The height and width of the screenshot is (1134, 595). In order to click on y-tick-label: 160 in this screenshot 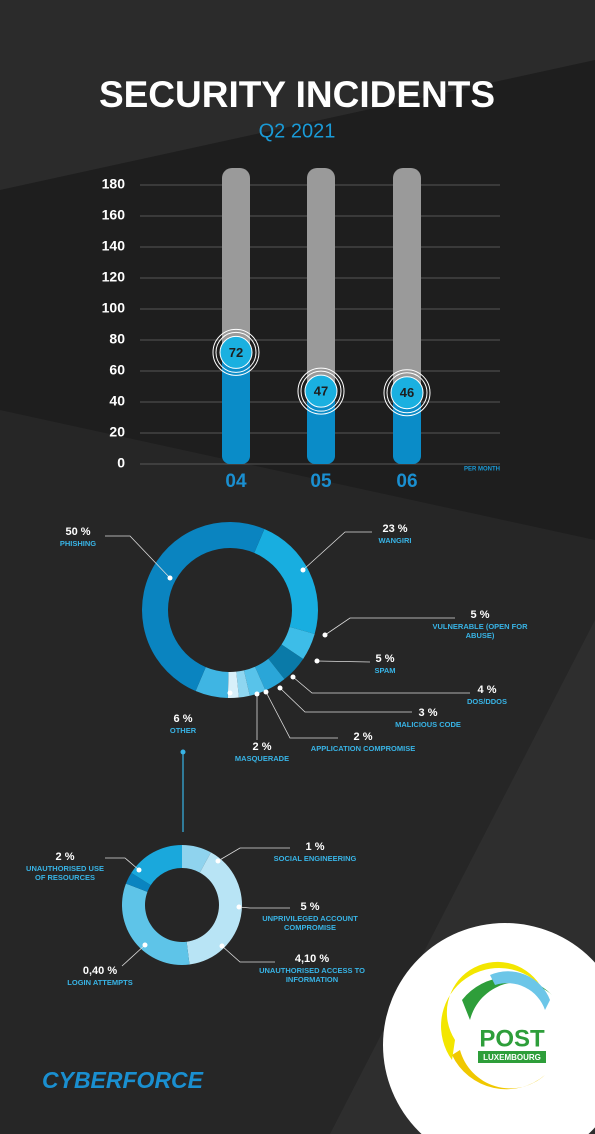, I will do `click(114, 215)`.